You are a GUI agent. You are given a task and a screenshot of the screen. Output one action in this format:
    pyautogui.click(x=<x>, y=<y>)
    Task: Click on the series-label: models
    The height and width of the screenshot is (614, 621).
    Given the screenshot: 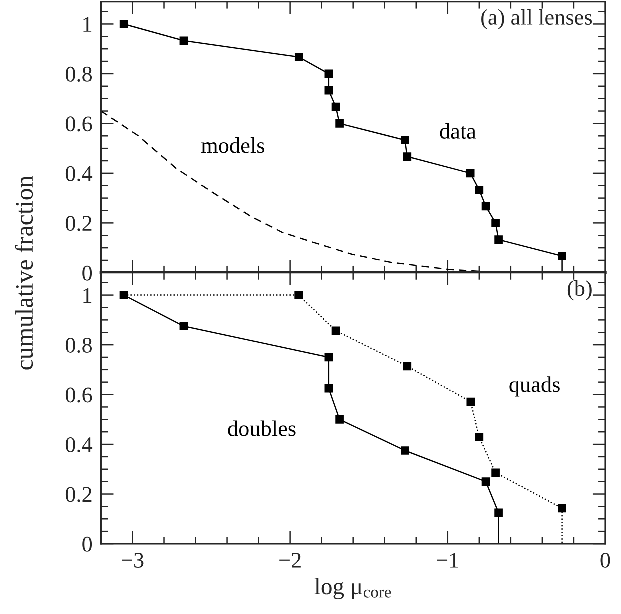 What is the action you would take?
    pyautogui.click(x=233, y=146)
    